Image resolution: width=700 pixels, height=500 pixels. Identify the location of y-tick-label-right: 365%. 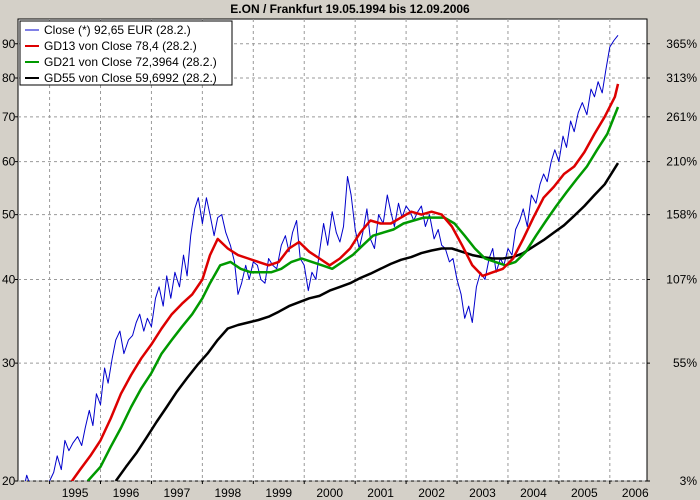
(681, 44).